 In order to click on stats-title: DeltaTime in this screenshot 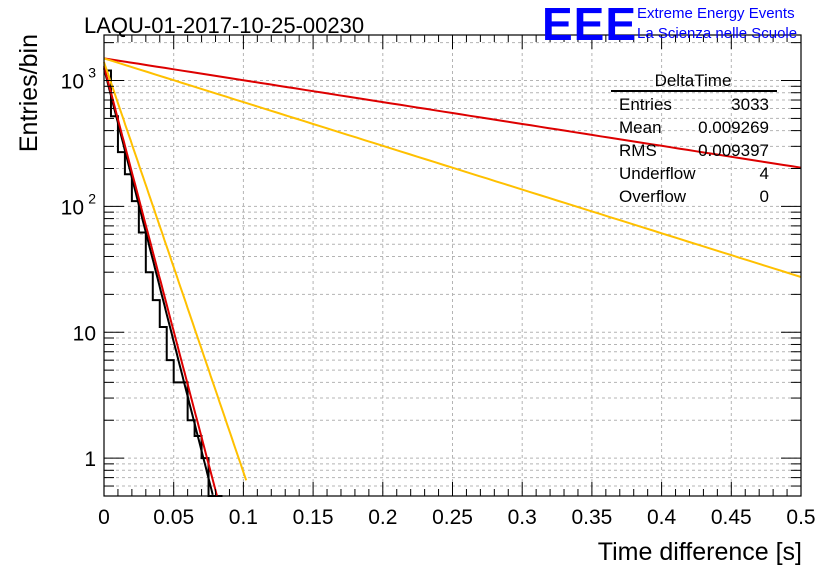, I will do `click(693, 80)`.